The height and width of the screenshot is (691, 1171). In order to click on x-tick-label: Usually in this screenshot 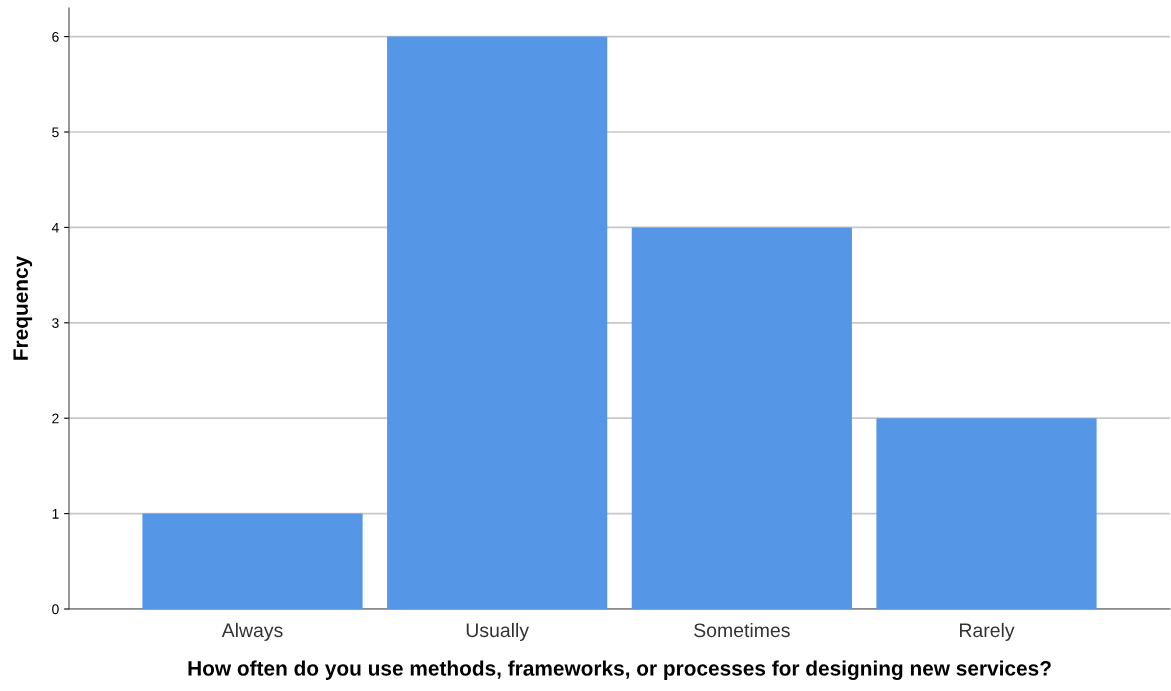, I will do `click(498, 632)`.